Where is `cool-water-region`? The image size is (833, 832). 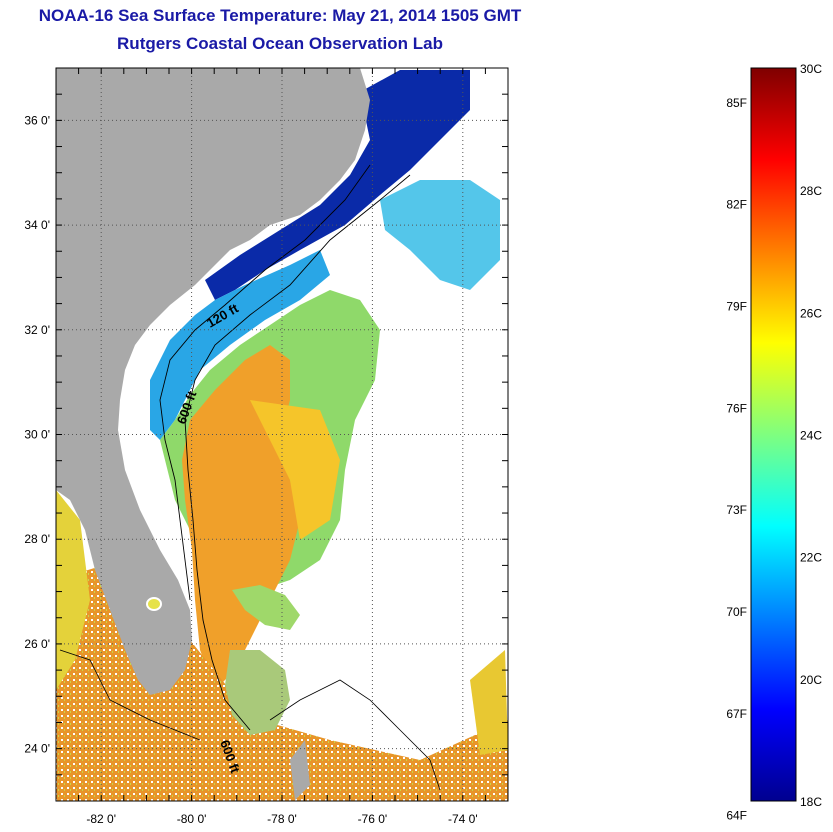 cool-water-region is located at coordinates (240, 345).